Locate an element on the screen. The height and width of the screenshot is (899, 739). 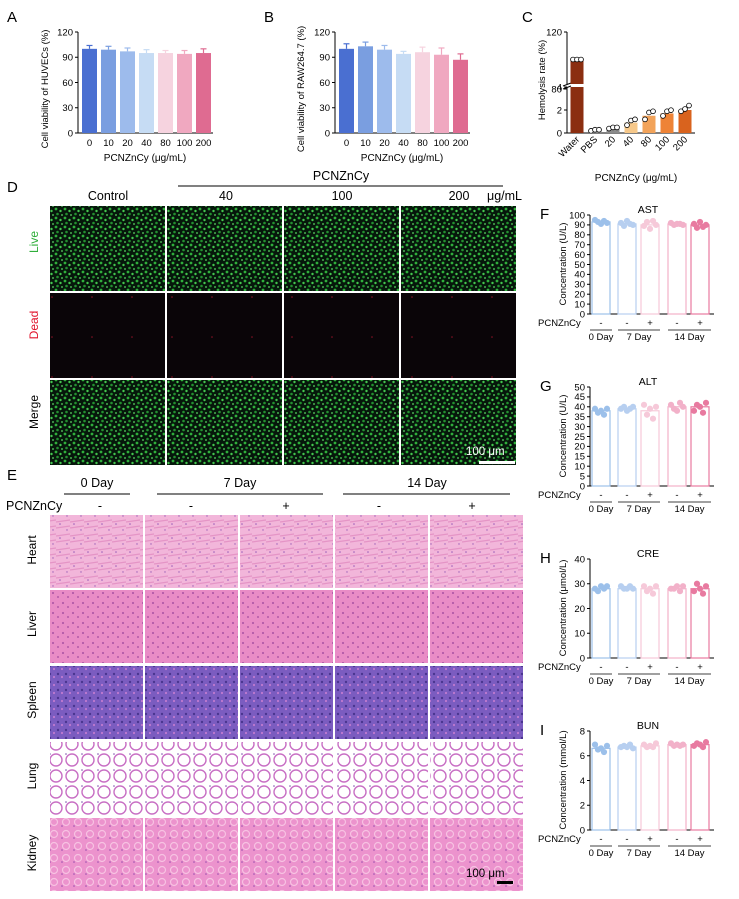
header-100: 100 is located at coordinates (342, 196).